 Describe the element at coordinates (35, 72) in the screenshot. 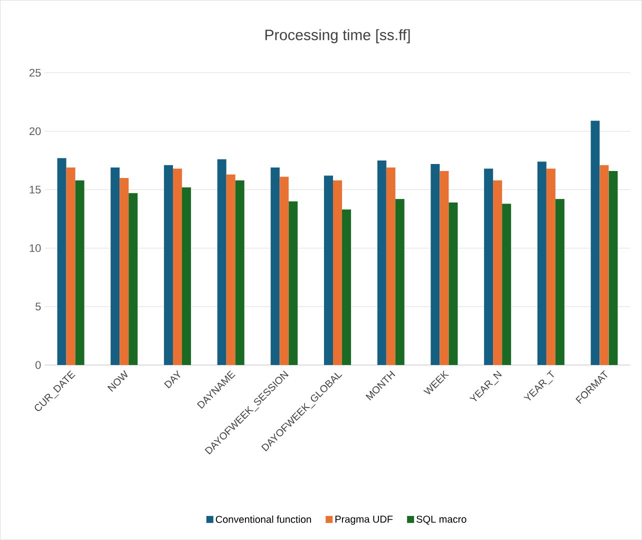

I see `y-tick-label: 25` at that location.